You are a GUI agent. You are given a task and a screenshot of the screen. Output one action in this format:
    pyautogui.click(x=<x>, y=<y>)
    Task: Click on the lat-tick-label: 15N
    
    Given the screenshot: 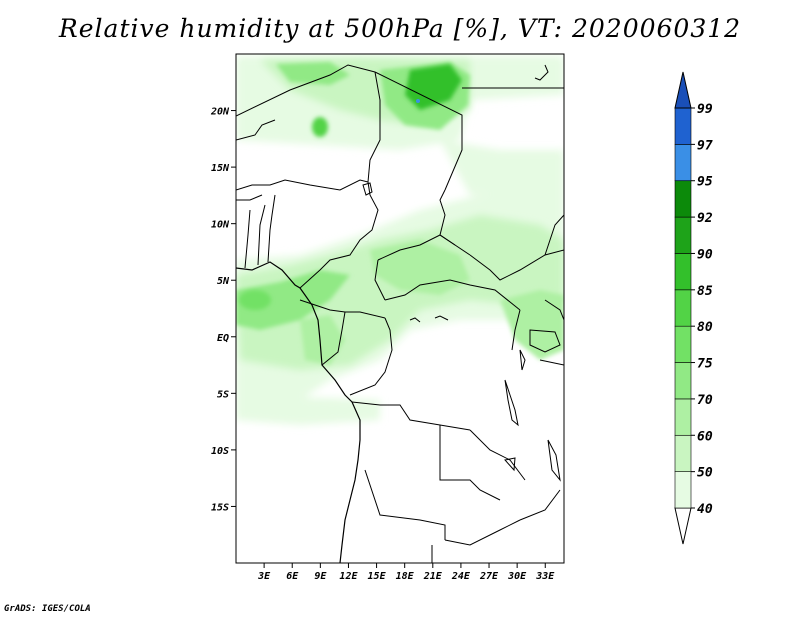 What is the action you would take?
    pyautogui.click(x=220, y=168)
    